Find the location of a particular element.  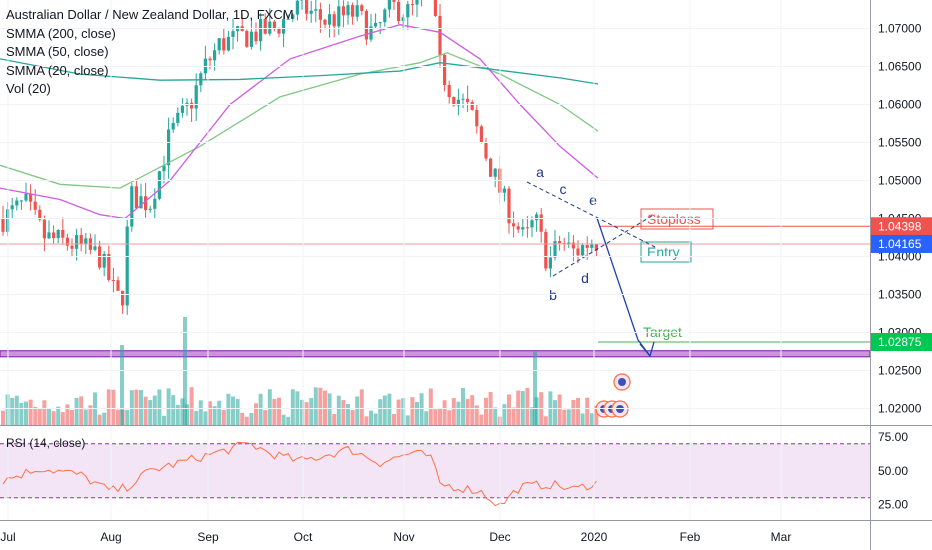

triangle-upper-line is located at coordinates (591, 214).